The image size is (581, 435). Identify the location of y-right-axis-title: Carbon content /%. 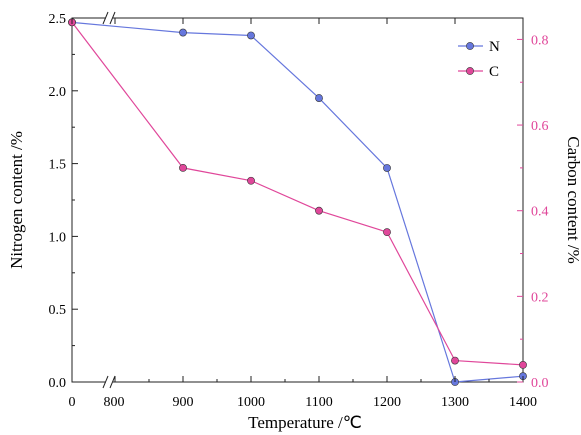
(572, 199).